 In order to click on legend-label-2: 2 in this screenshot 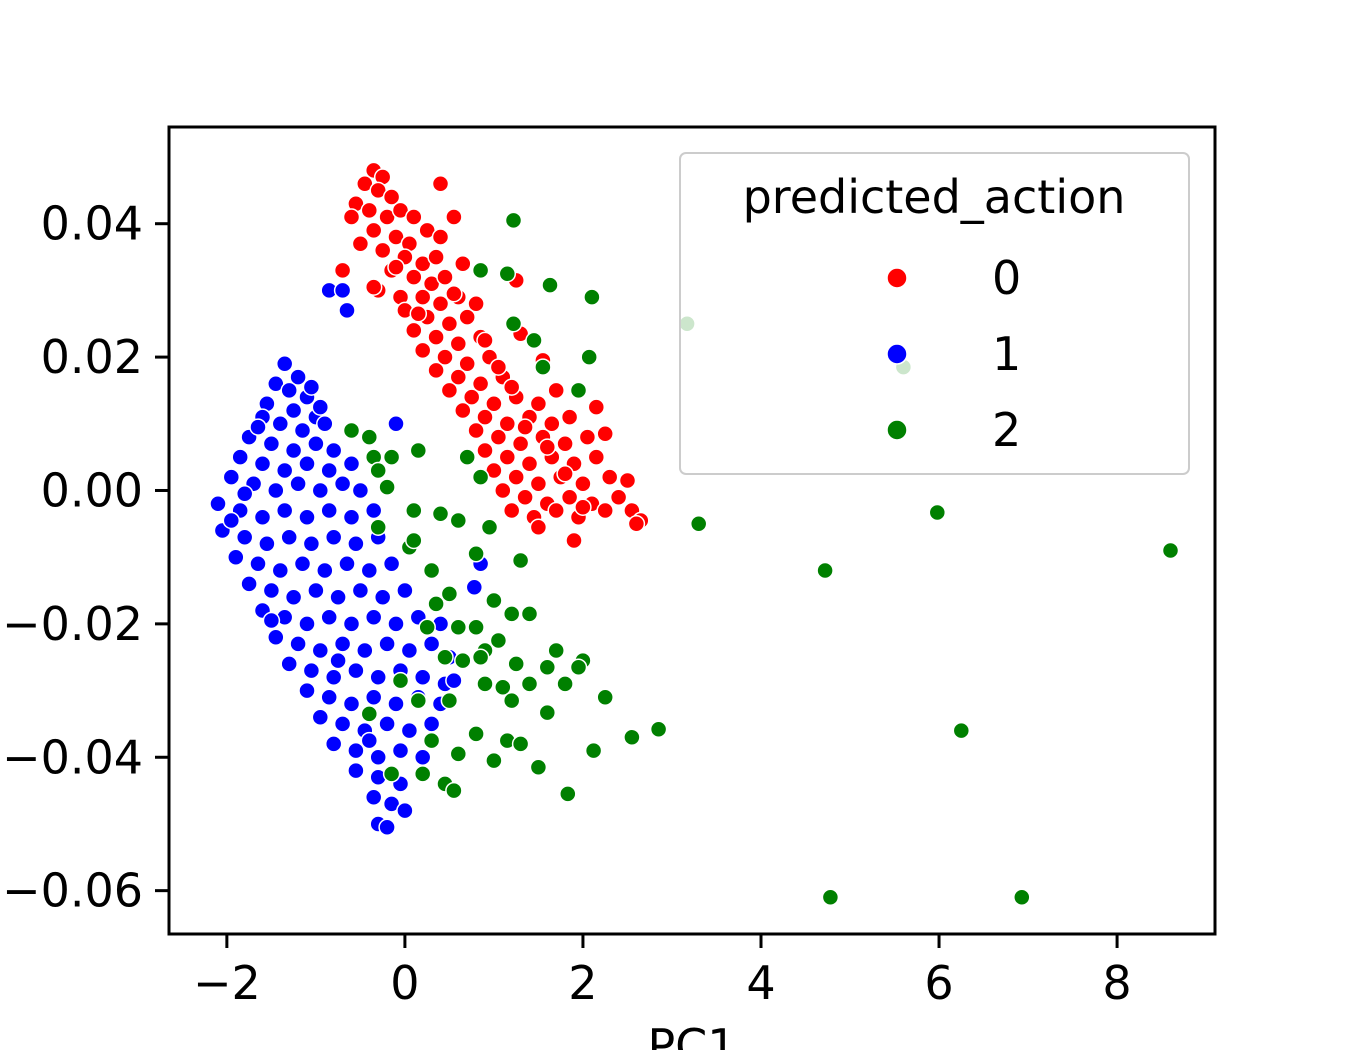, I will do `click(1006, 430)`.